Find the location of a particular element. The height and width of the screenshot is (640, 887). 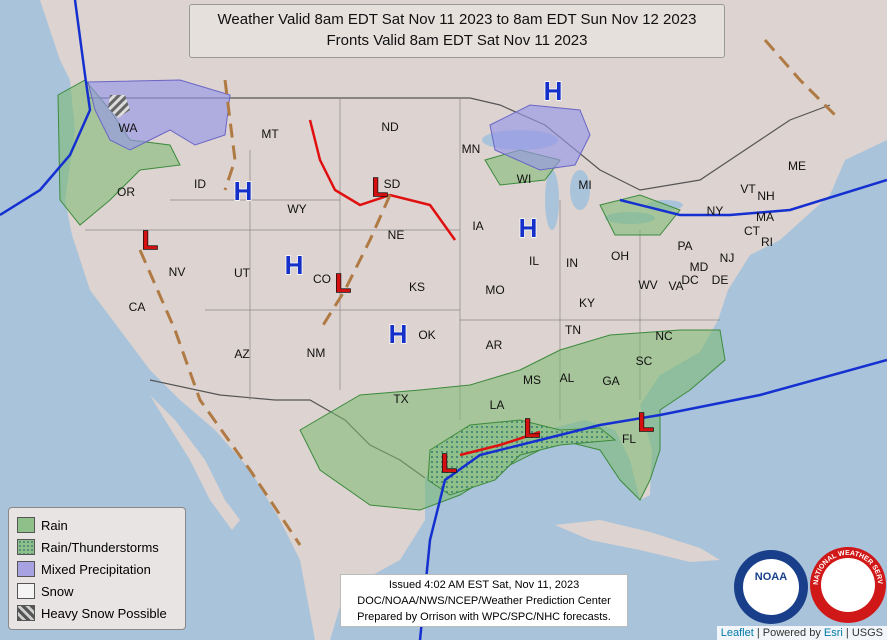

state-label: LA is located at coordinates (497, 405).